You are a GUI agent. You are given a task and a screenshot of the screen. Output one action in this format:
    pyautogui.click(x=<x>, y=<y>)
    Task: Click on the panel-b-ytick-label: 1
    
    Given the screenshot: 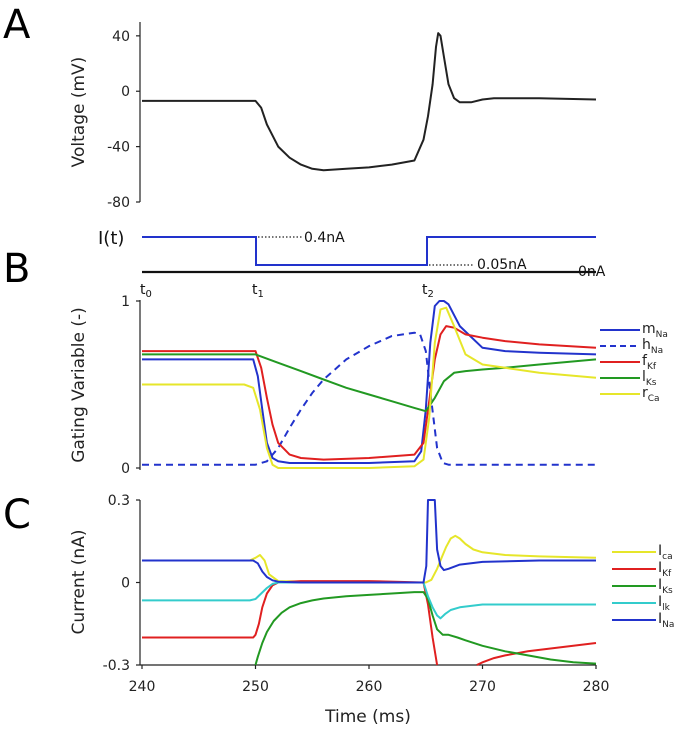 What is the action you would take?
    pyautogui.click(x=125, y=302)
    